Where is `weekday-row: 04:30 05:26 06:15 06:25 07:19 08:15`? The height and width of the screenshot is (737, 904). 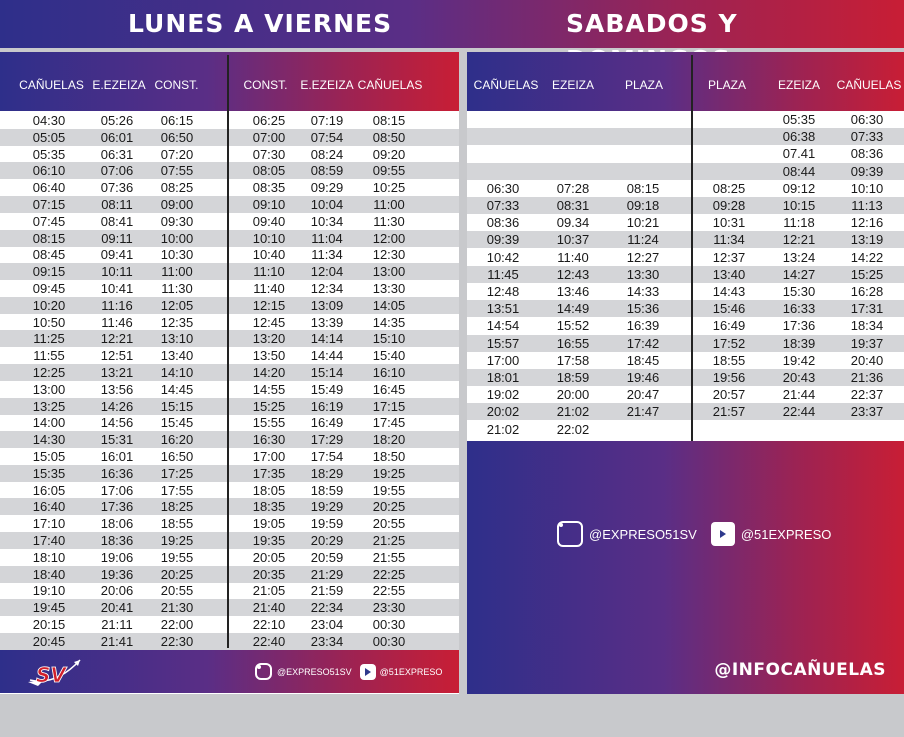
weekday-row: 04:30 05:26 06:15 06:25 07:19 08:15 is located at coordinates (229, 120).